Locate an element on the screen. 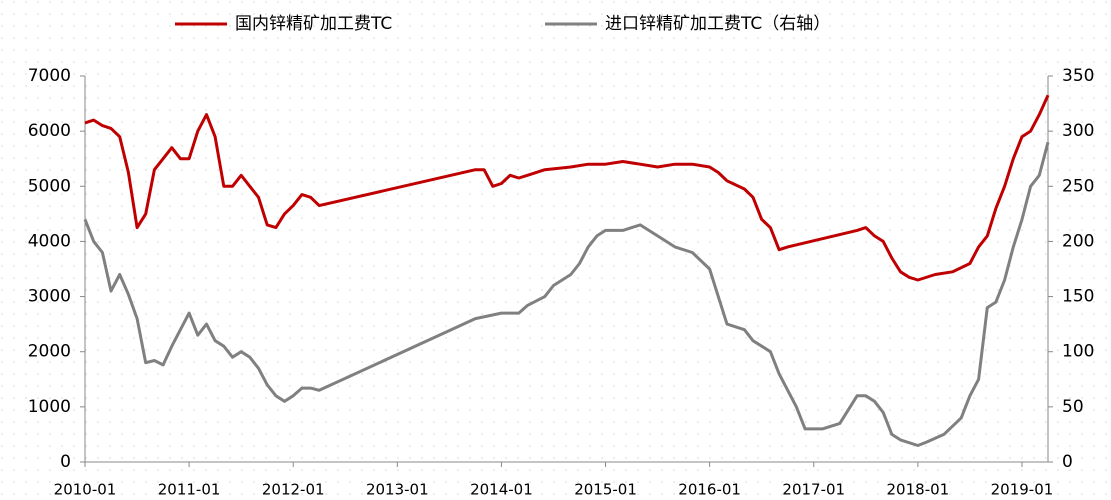 Image resolution: width=1111 pixels, height=500 pixels. x-tick-label: 2011-01 is located at coordinates (189, 490).